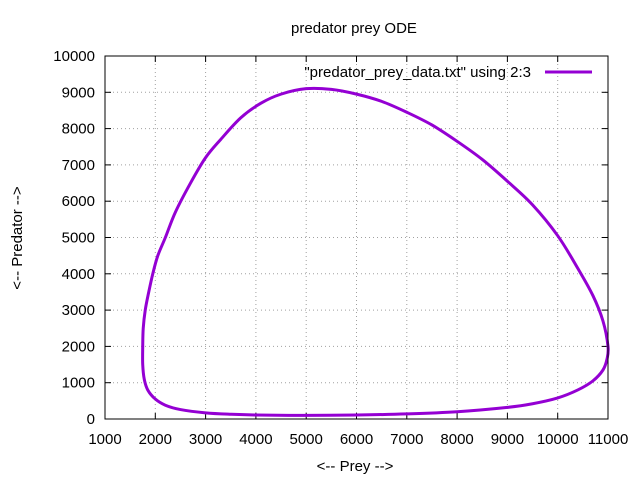  Describe the element at coordinates (558, 439) in the screenshot. I see `x-tick-label: 10000` at that location.